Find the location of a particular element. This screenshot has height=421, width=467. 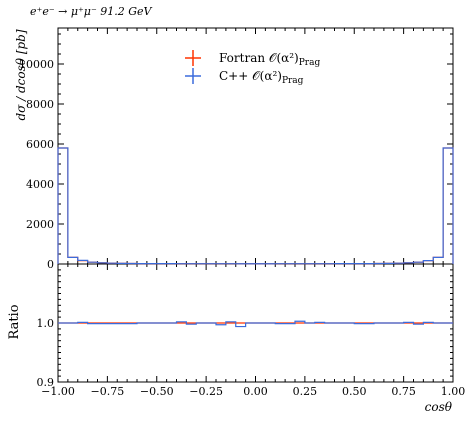

x-tick-label: 0.00 is located at coordinates (255, 391).